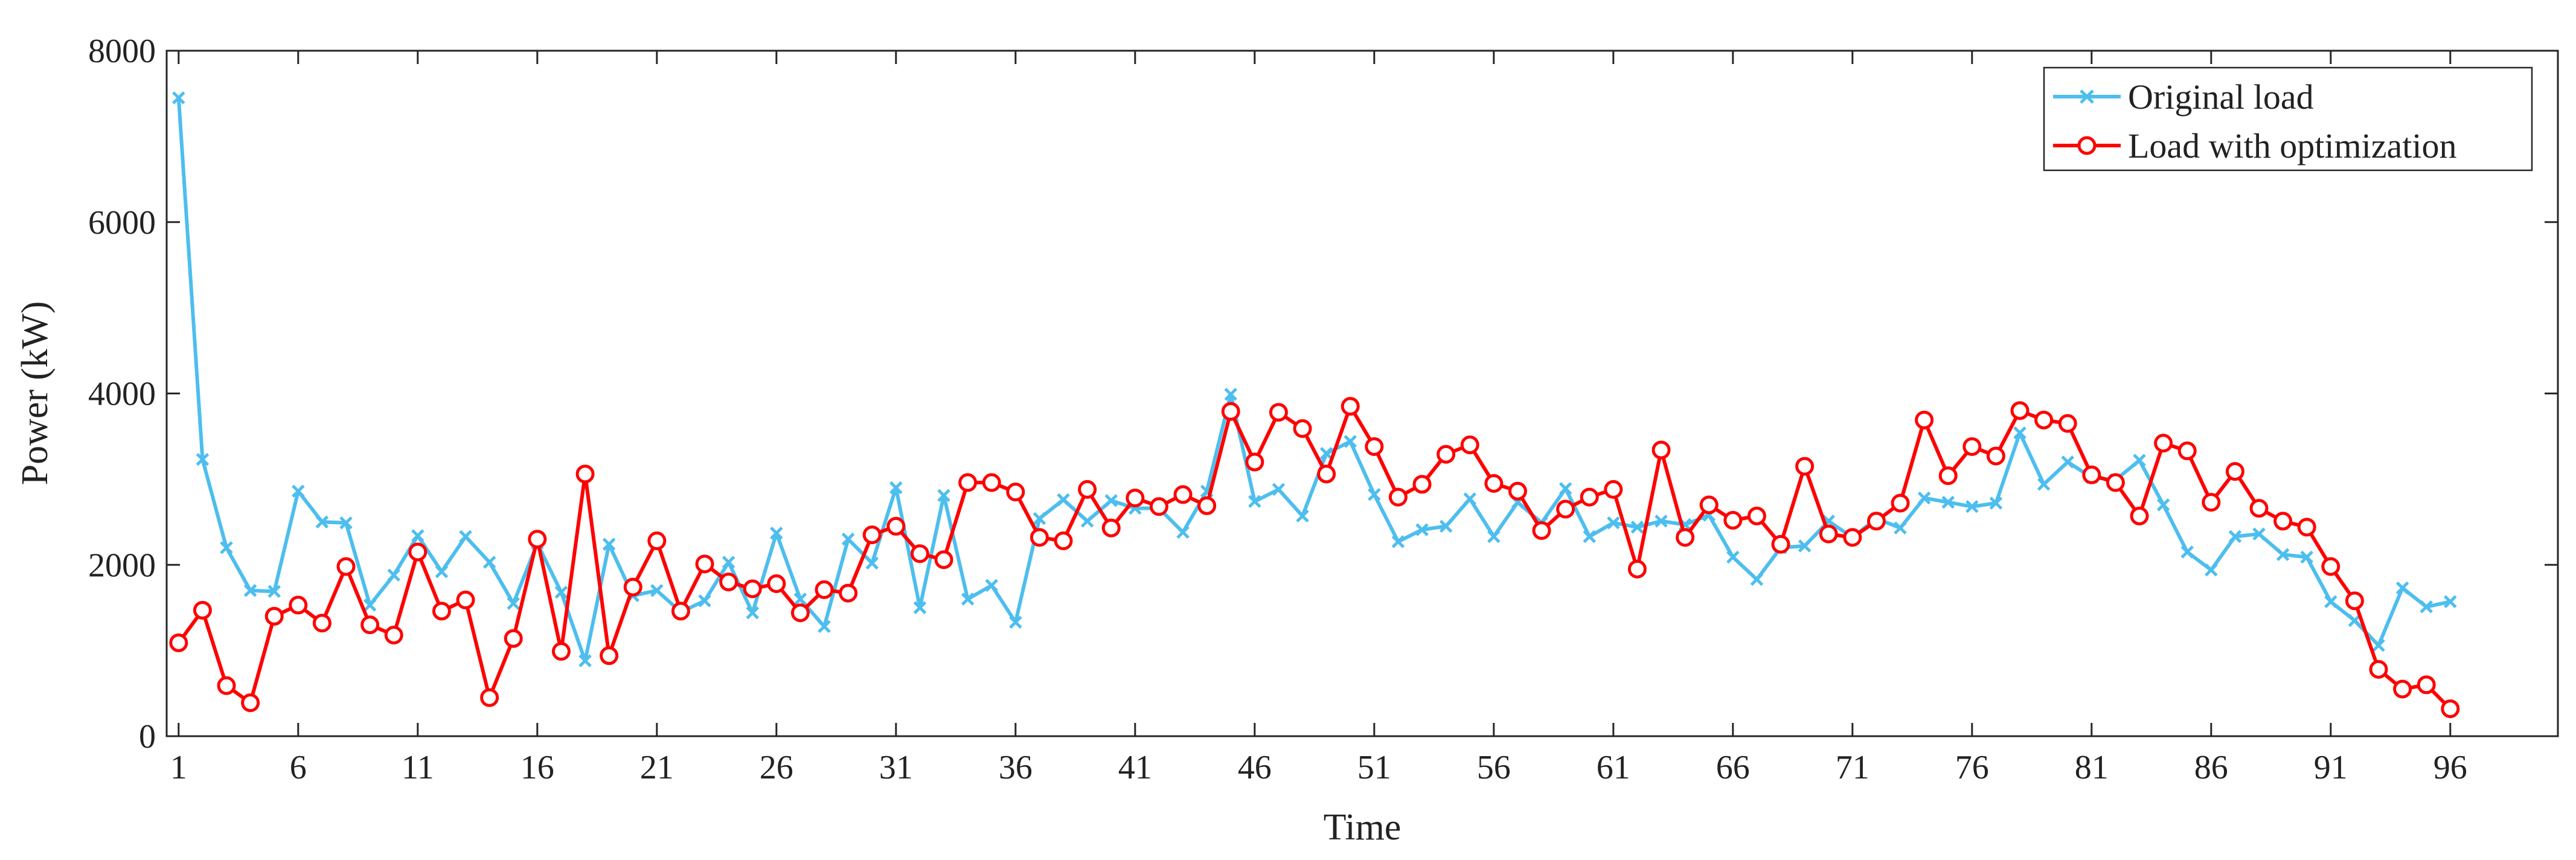  I want to click on x-tick-label: 51, so click(1374, 767).